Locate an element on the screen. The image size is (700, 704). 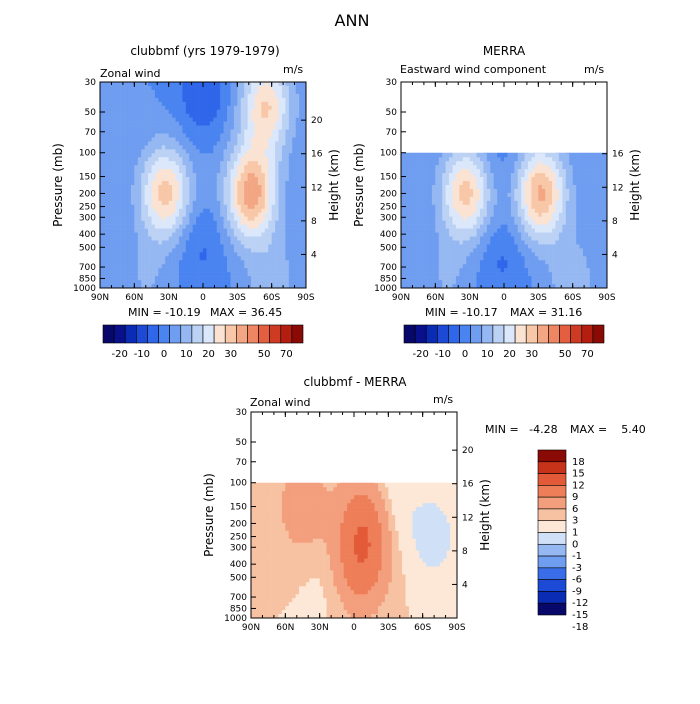
colorbar-label: -10 is located at coordinates (142, 354).